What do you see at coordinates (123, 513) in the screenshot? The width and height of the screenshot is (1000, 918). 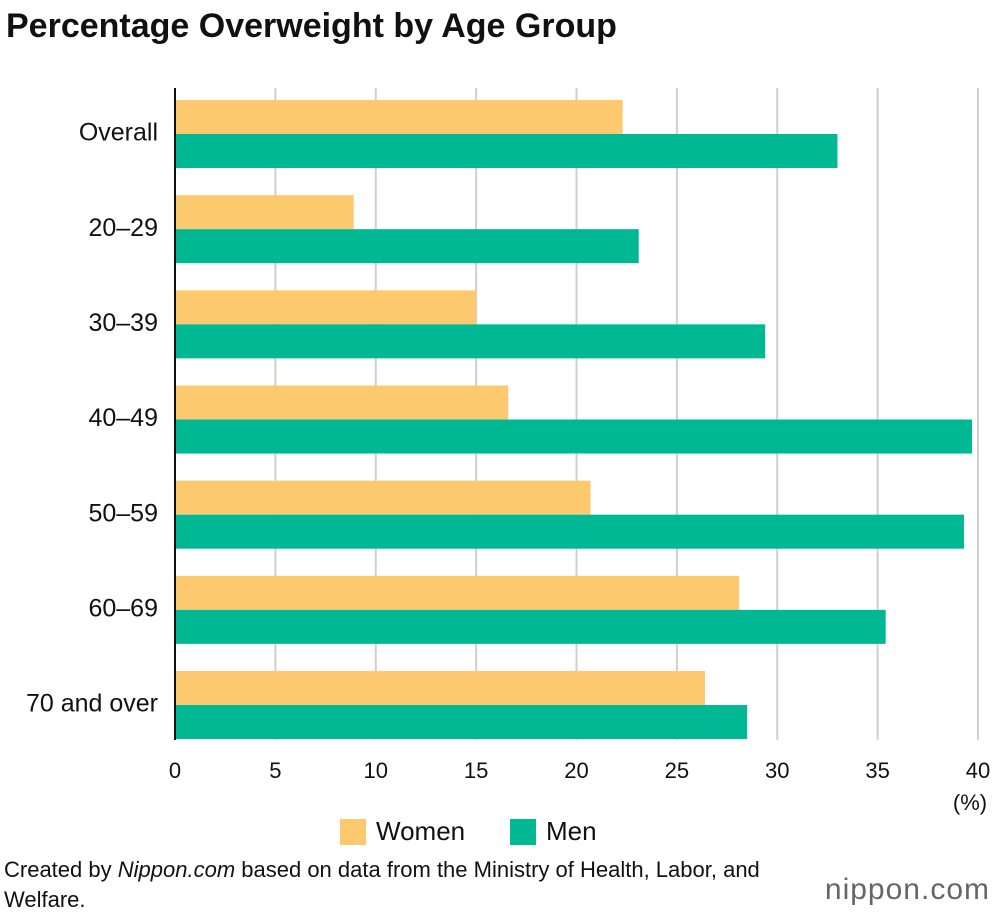 I see `y-tick-label: 50–59` at bounding box center [123, 513].